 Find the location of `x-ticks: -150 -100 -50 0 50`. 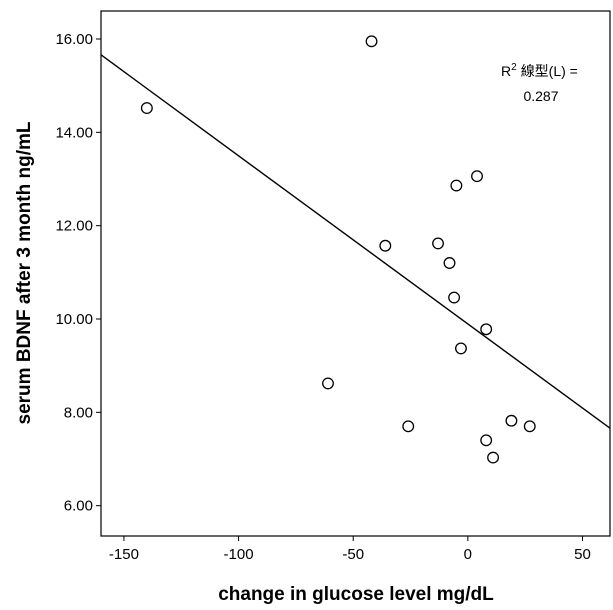

x-ticks: -150 -100 -50 0 50 is located at coordinates (350, 549).